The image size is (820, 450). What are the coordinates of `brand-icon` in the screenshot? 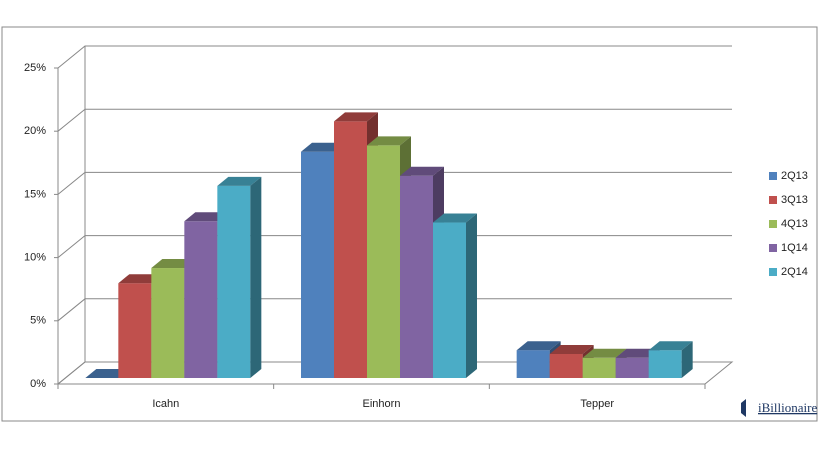 It's located at (743, 408).